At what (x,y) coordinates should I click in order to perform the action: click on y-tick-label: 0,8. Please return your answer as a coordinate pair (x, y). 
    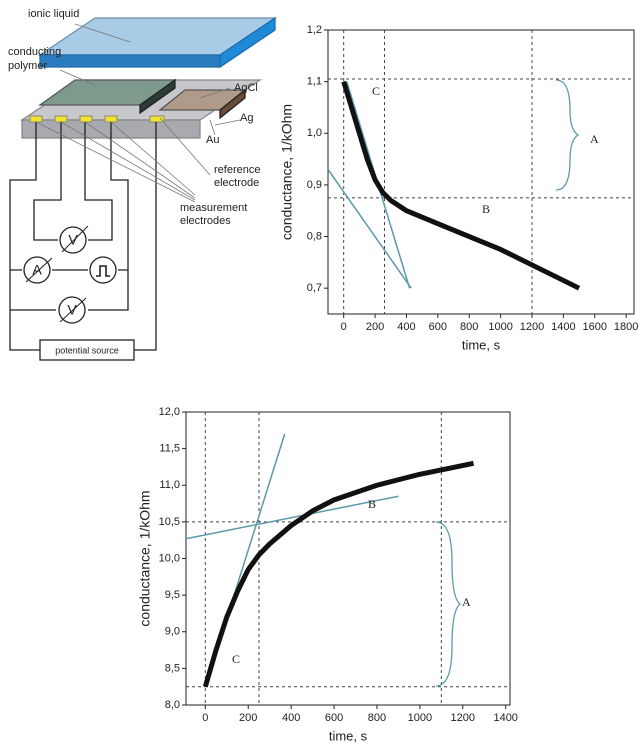
    Looking at the image, I should click on (314, 236).